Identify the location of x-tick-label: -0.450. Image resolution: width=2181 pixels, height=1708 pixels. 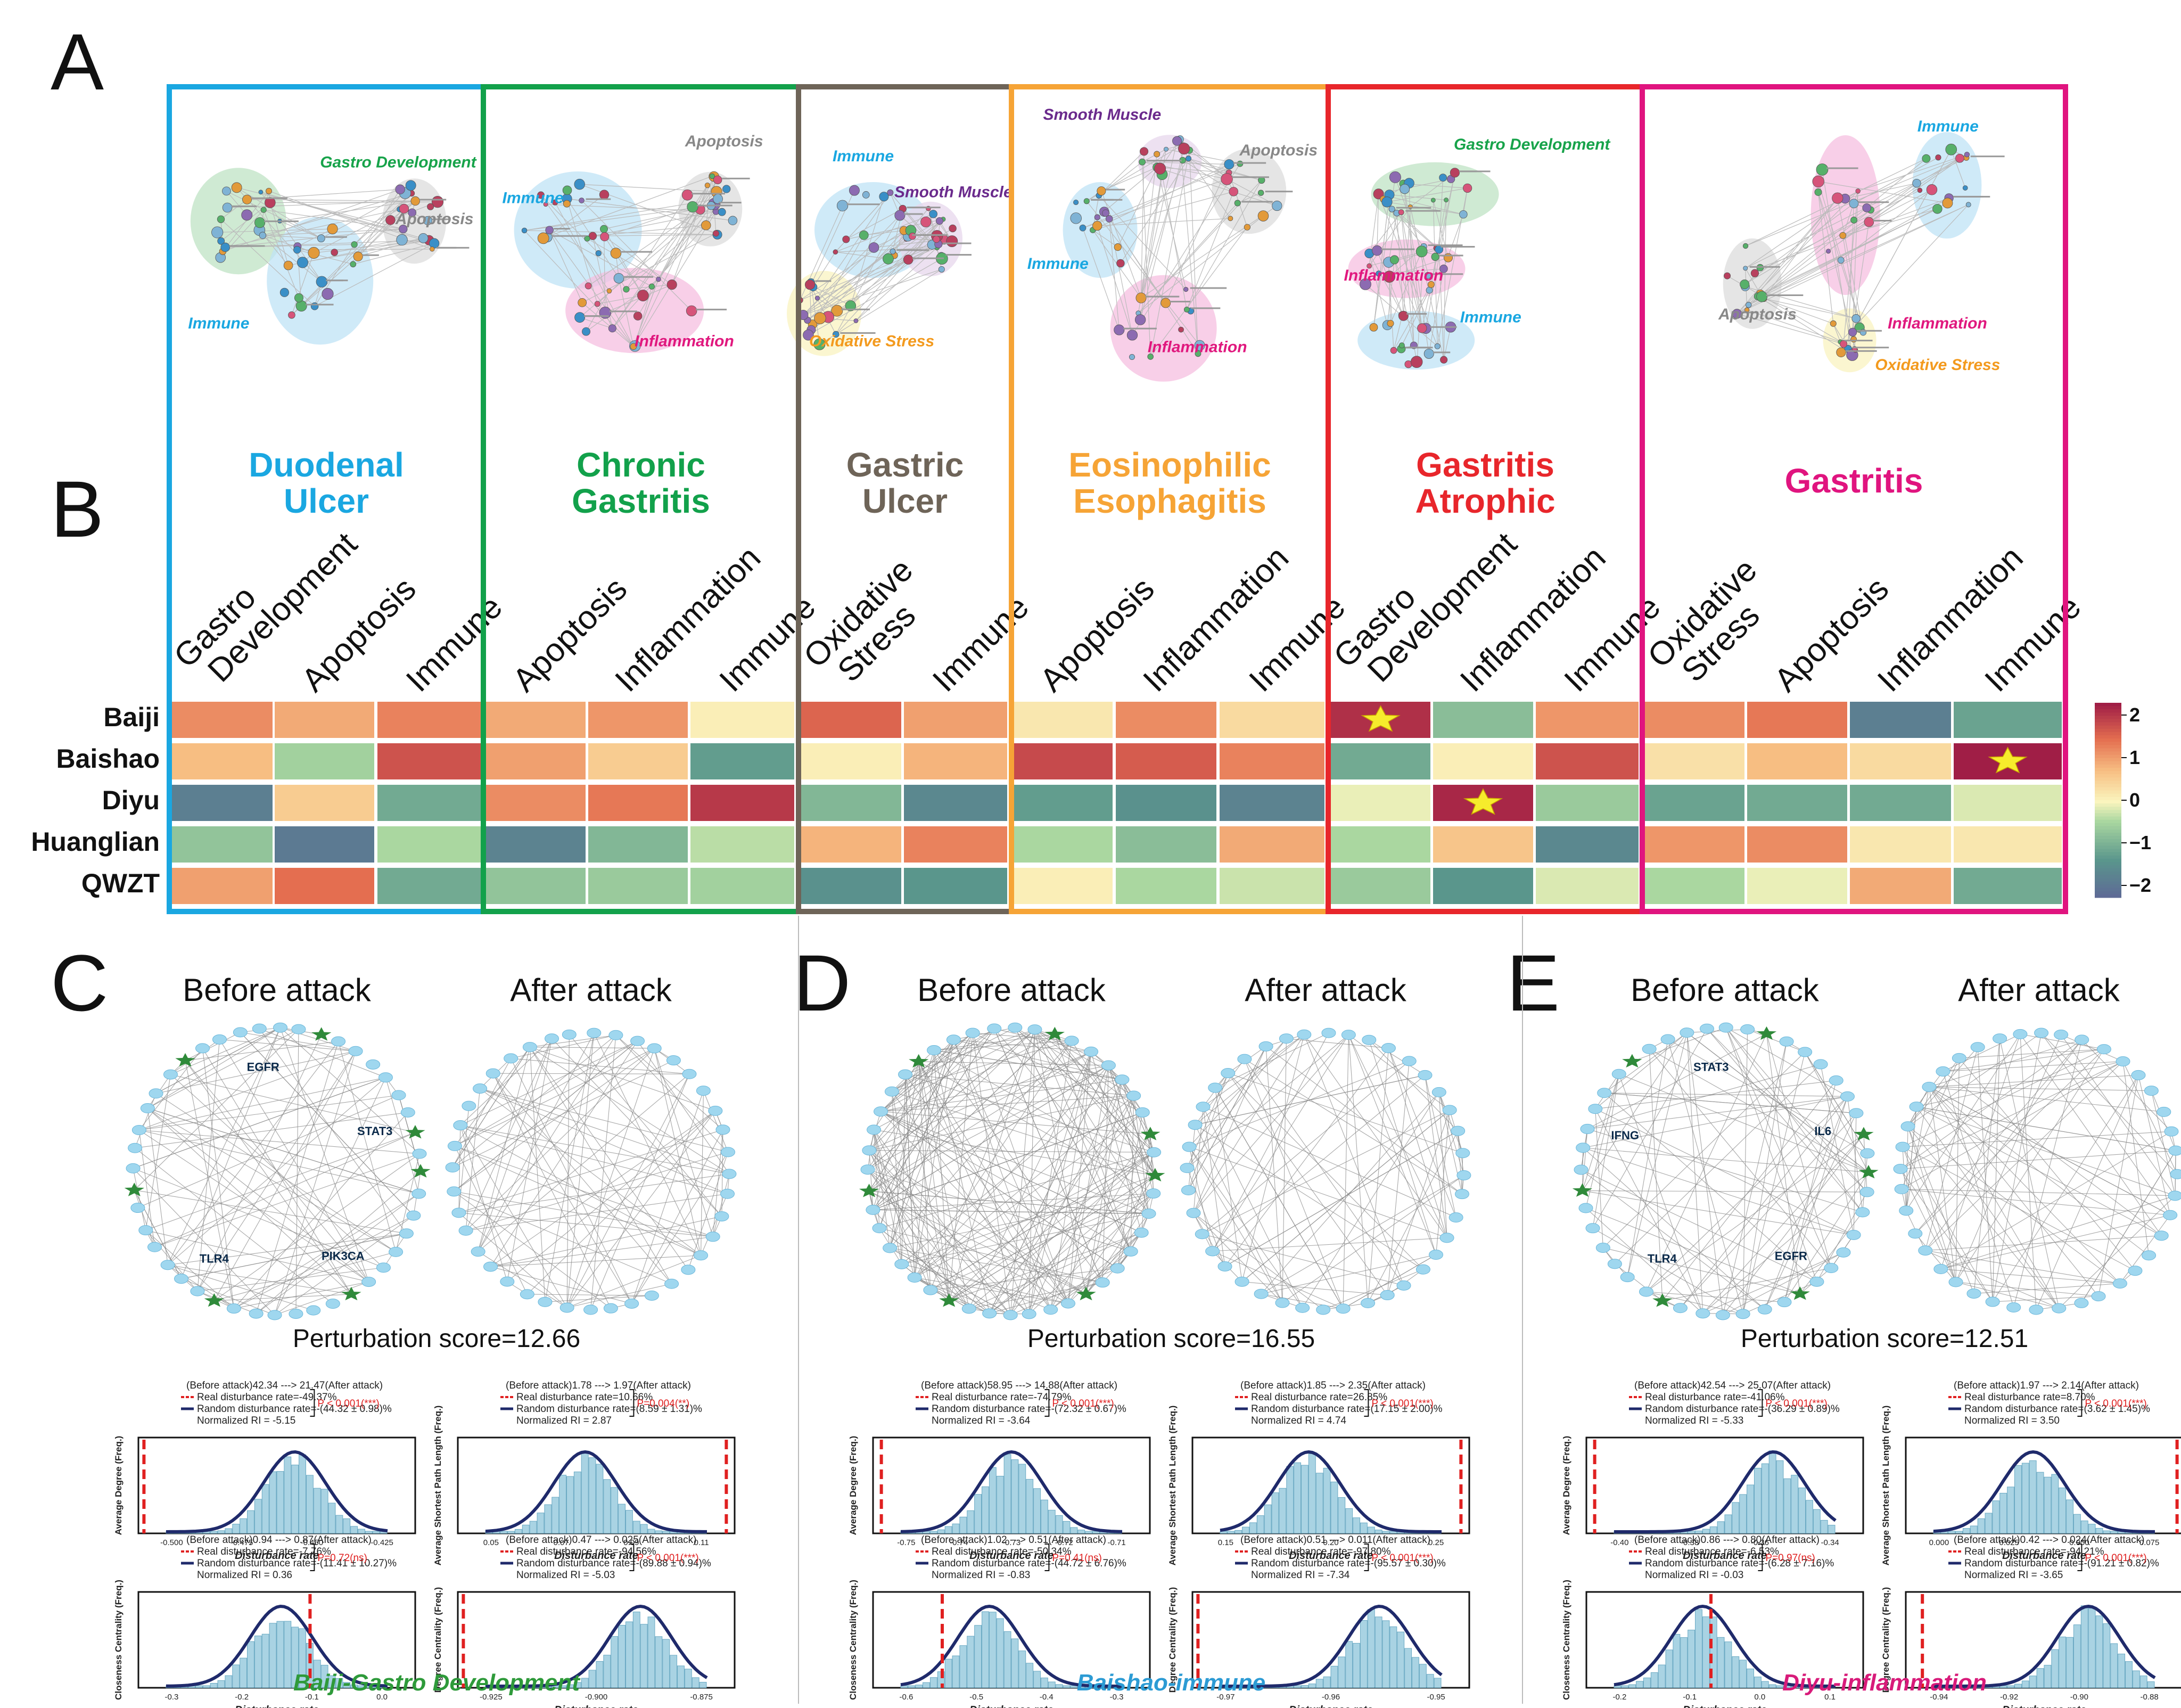
(313, 1542).